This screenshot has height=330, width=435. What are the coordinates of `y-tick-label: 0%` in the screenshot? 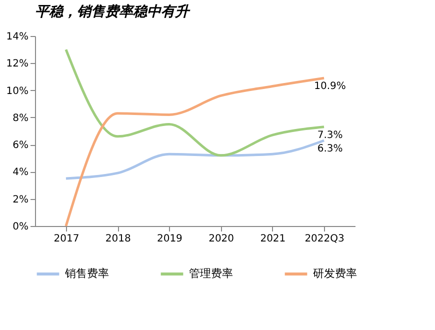 It's located at (20, 227).